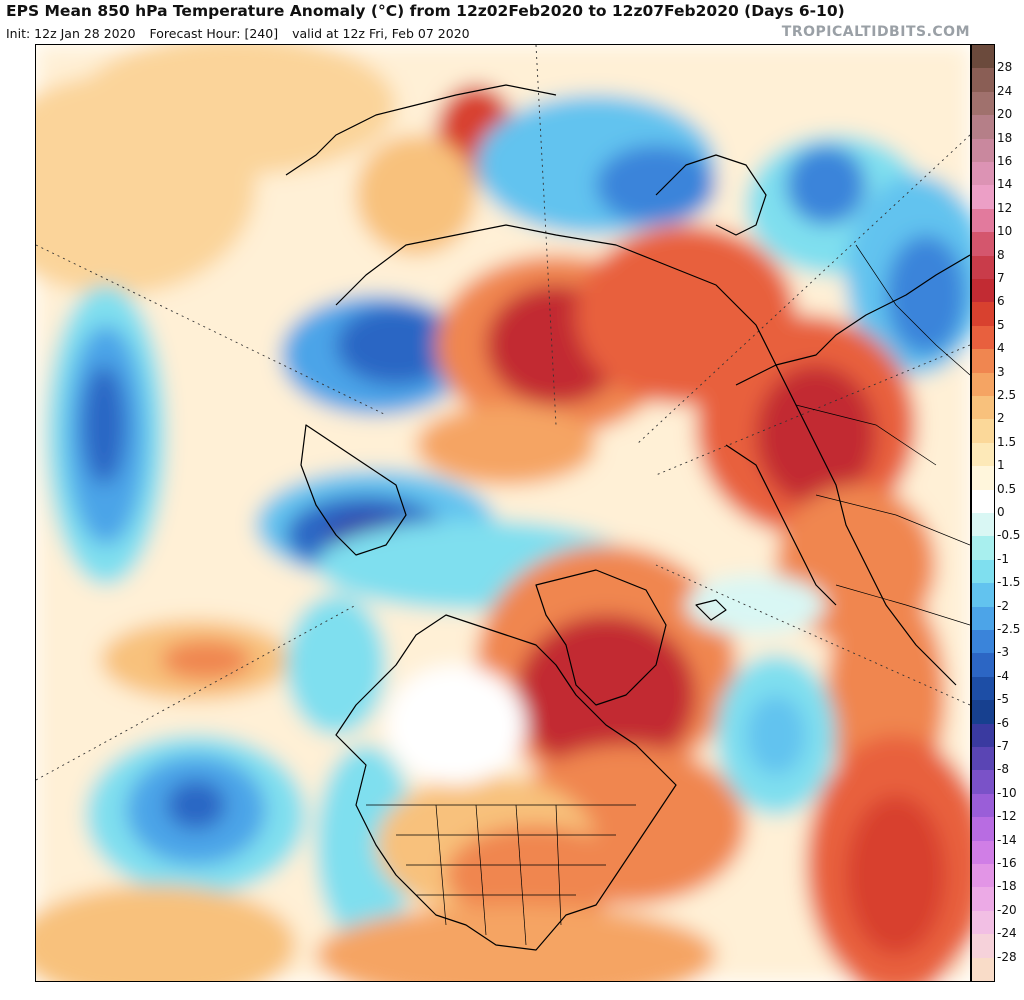 The width and height of the screenshot is (1024, 1000). What do you see at coordinates (1005, 184) in the screenshot?
I see `colorbar-label: 14` at bounding box center [1005, 184].